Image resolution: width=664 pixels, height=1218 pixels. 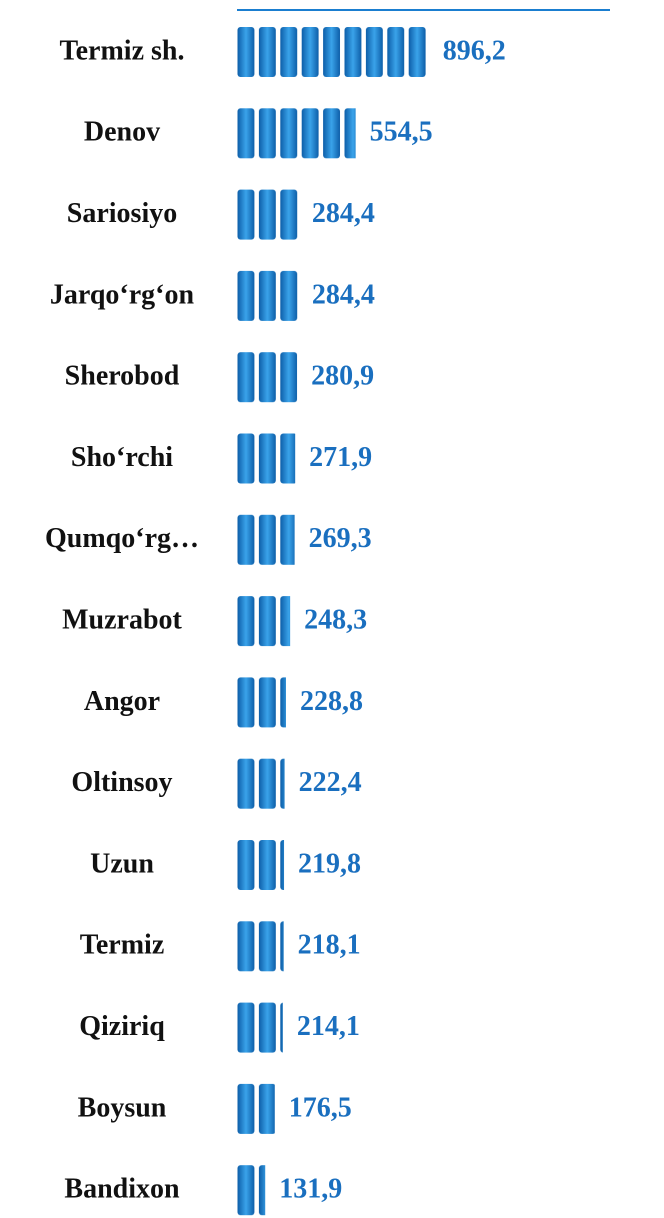 What do you see at coordinates (340, 457) in the screenshot?
I see `value-label: 271,9` at bounding box center [340, 457].